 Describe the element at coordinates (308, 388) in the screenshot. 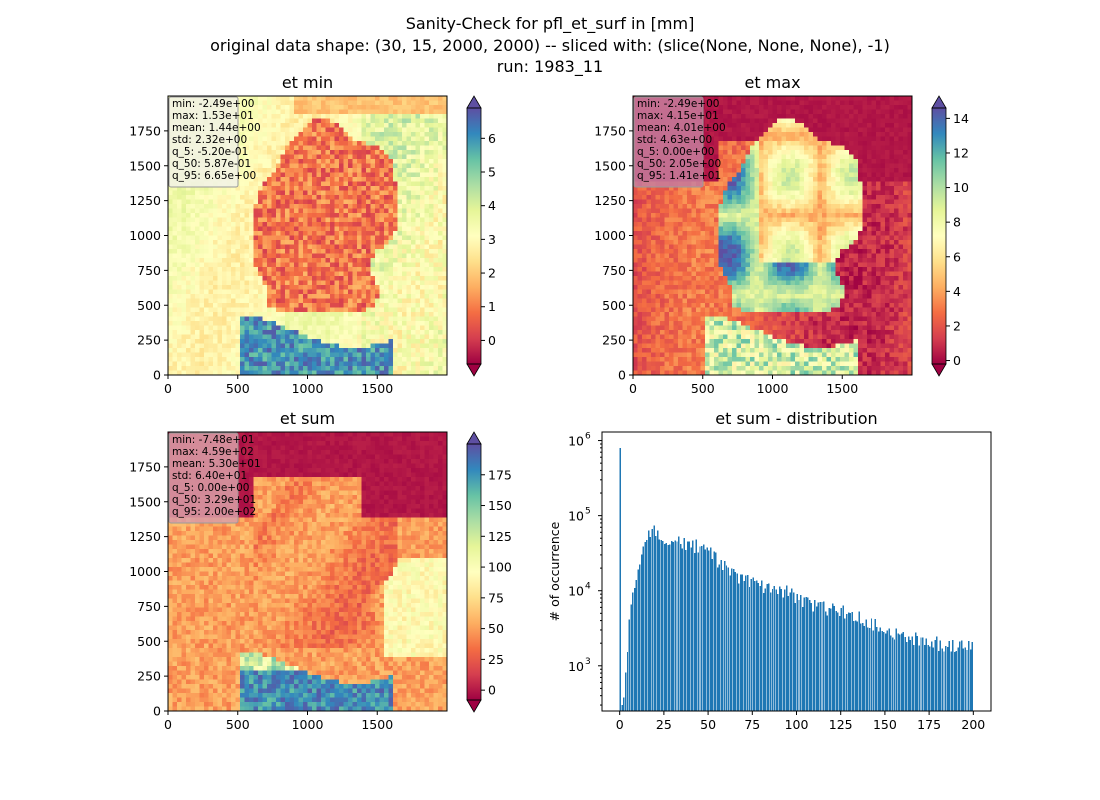

I see `x-tick-label: 1000` at that location.